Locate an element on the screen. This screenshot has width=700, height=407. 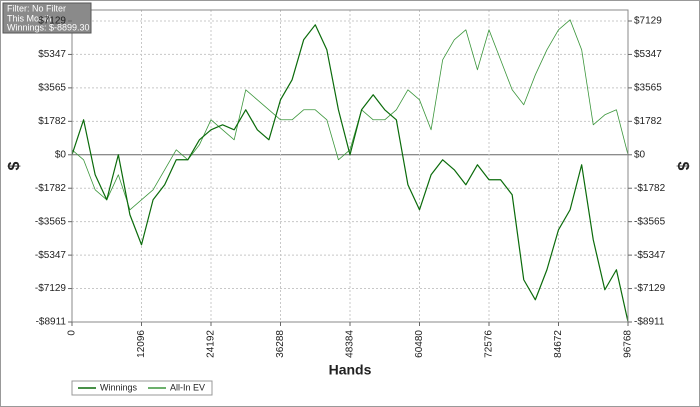
y2-tick-label: -$3565 is located at coordinates (650, 221).